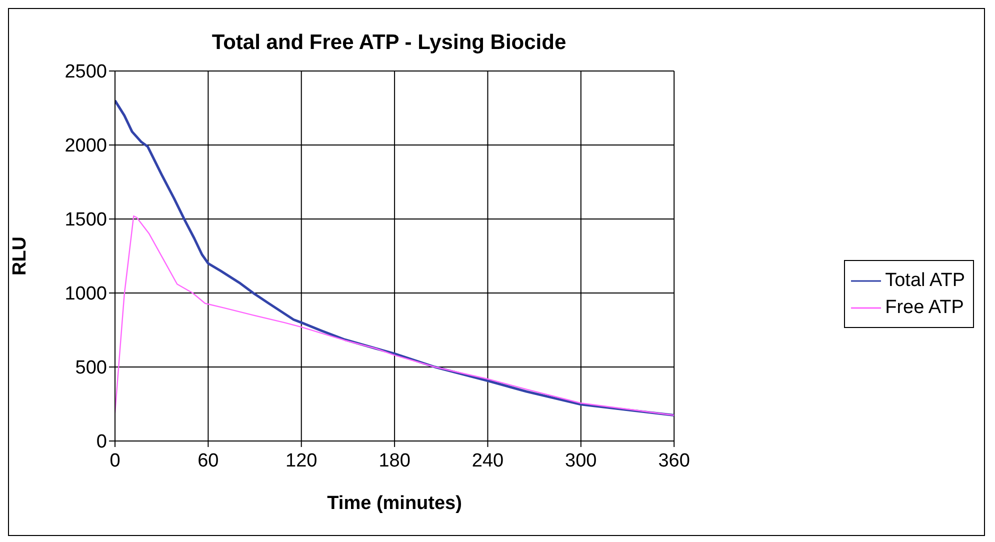  Describe the element at coordinates (208, 461) in the screenshot. I see `x-tick-label: 60` at that location.